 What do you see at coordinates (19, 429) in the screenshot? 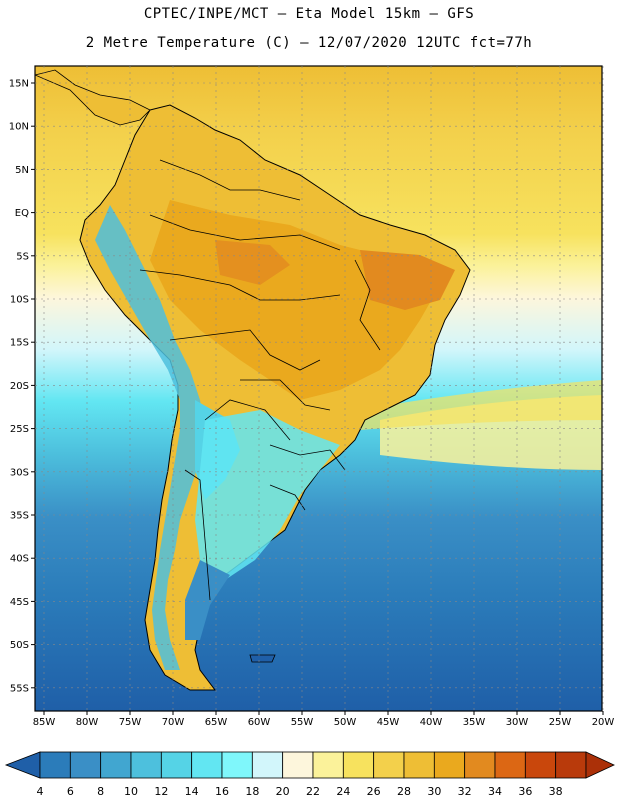
I see `lat-label: 25S` at bounding box center [19, 429].